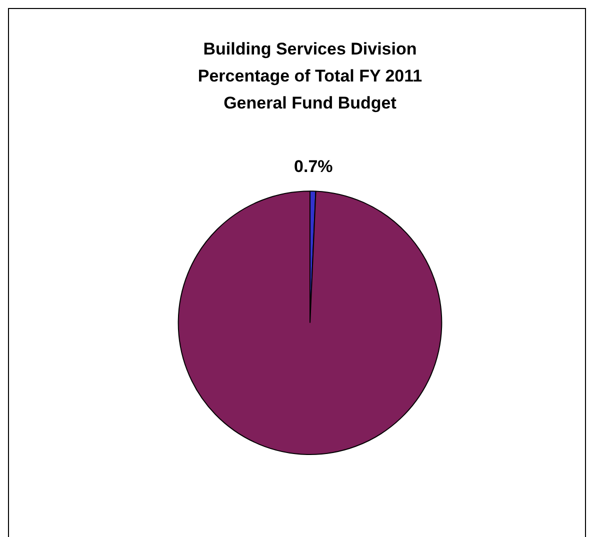 The width and height of the screenshot is (615, 537). Describe the element at coordinates (313, 166) in the screenshot. I see `data-label: 0.7%` at that location.